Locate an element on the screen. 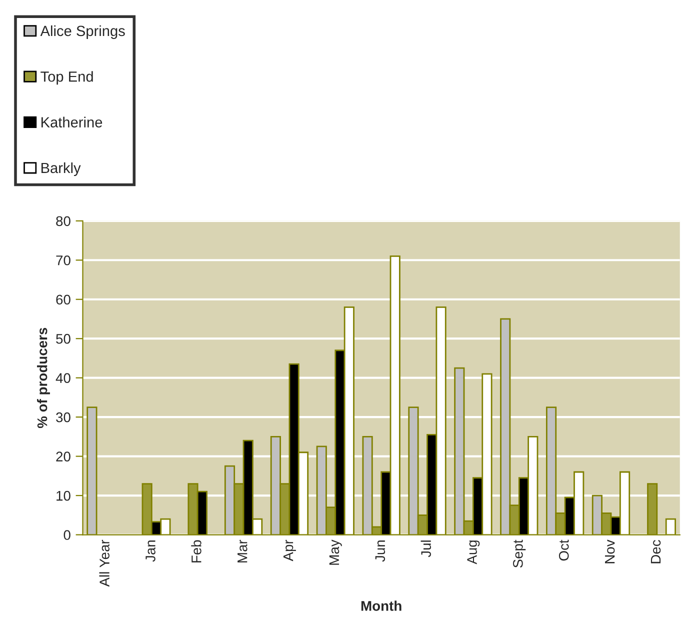 This screenshot has height=624, width=684. x-tick-label: May is located at coordinates (335, 552).